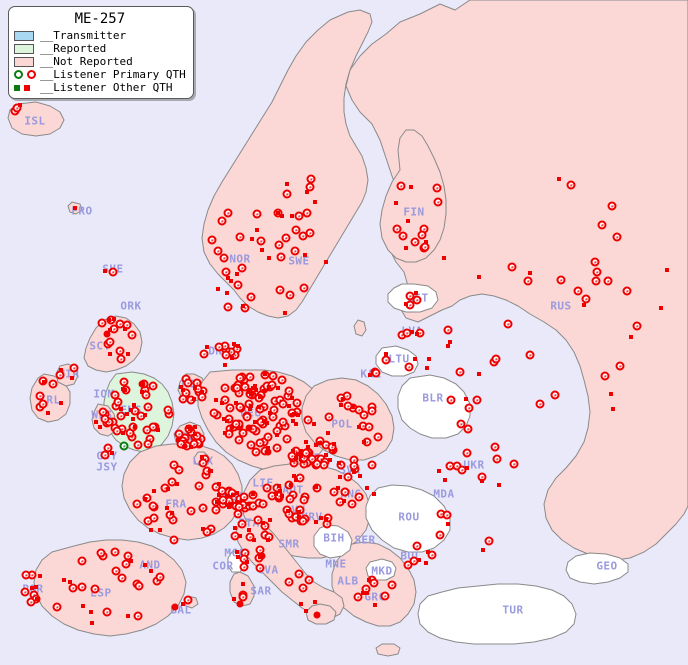 This screenshot has height=665, width=688. What do you see at coordinates (31, 74) in the screenshot?
I see `listener-qth-icon` at bounding box center [31, 74].